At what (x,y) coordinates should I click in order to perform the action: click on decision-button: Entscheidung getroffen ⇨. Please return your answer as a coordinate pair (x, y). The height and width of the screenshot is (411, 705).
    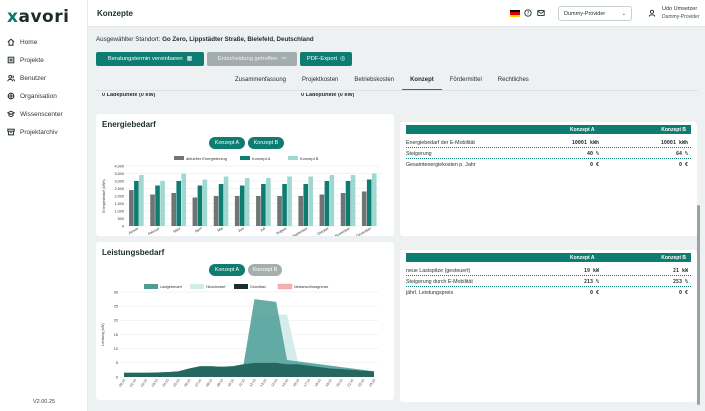
    Looking at the image, I should click on (252, 59).